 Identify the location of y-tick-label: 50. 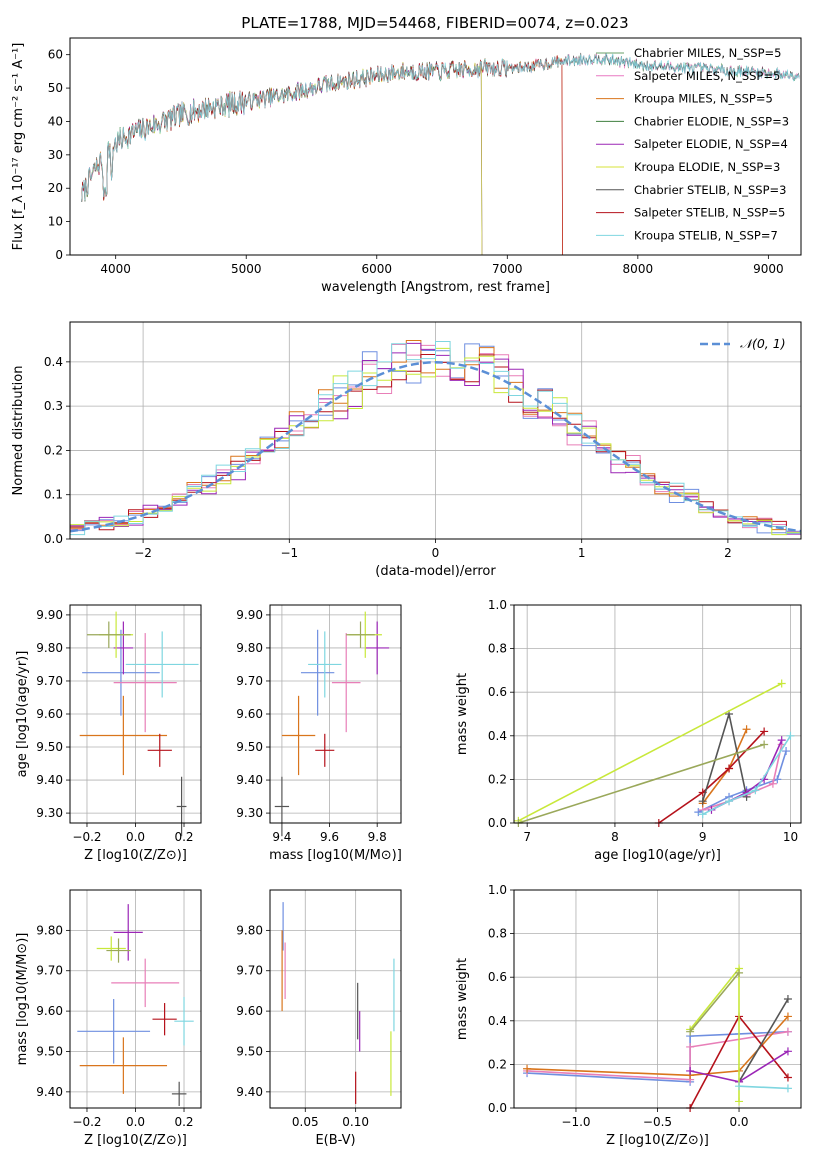
(55, 88).